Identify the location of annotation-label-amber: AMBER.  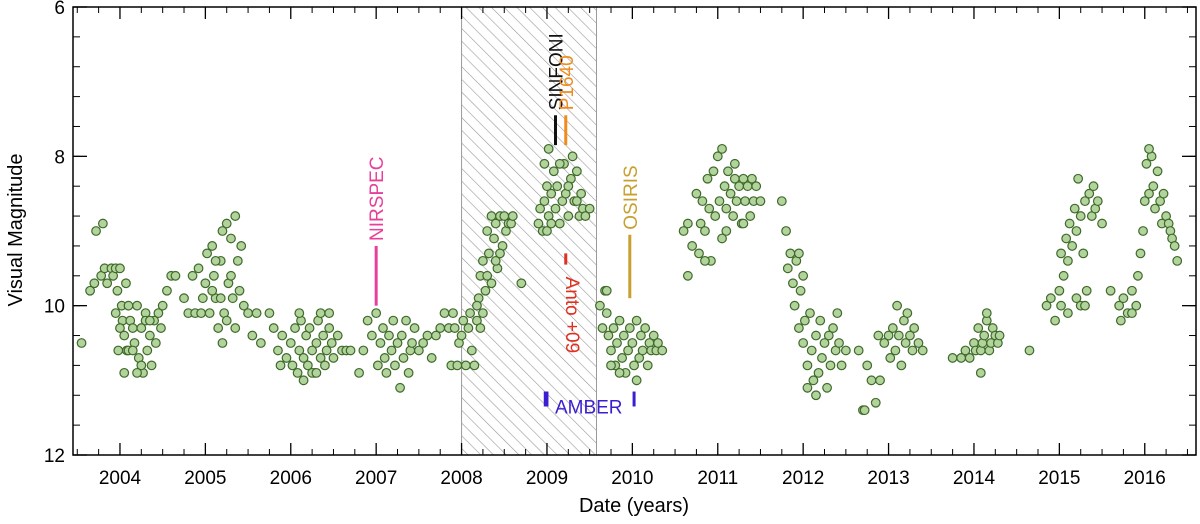
(589, 407).